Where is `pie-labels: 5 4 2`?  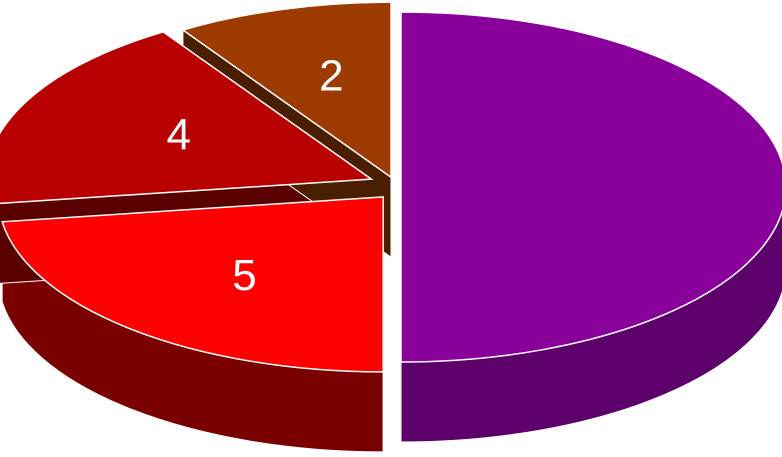
pie-labels: 5 4 2 is located at coordinates (254, 175).